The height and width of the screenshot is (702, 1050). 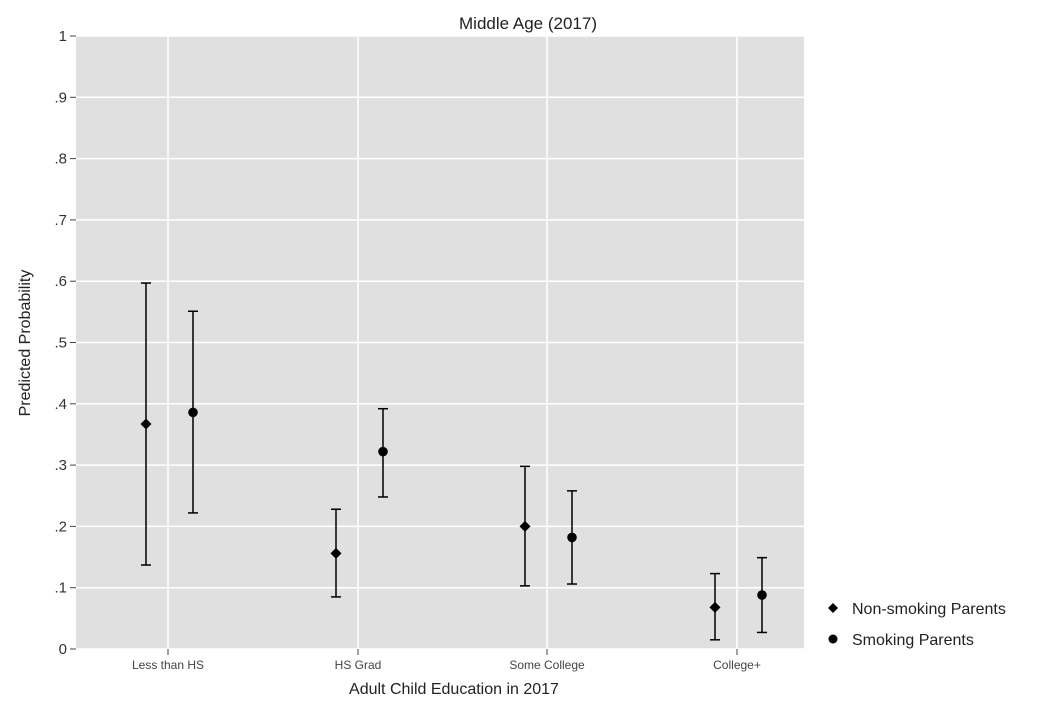 I want to click on legend-label-non-smoking: Non-smoking Parents, so click(x=929, y=609).